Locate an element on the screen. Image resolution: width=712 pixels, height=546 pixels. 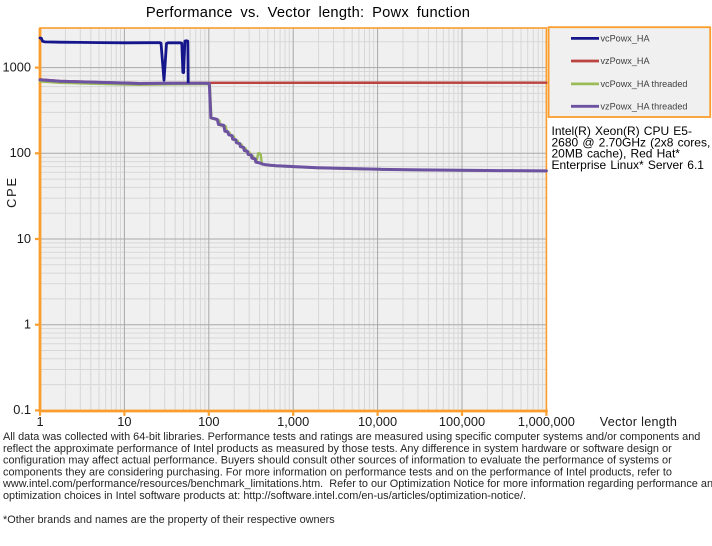
svg-text: 20MB cache), Red Hat* is located at coordinates (616, 154).